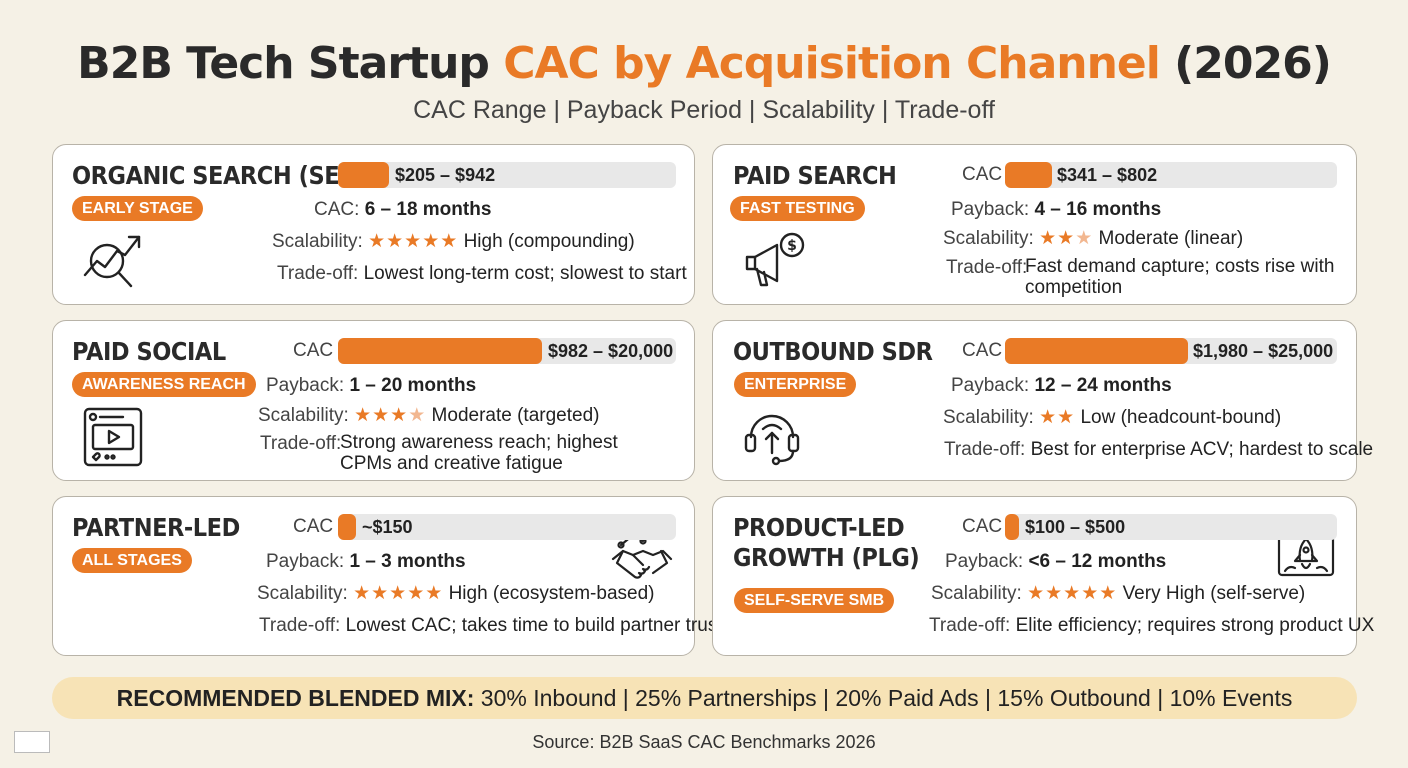  What do you see at coordinates (295, 698) in the screenshot?
I see `mix-label: RECOMMENDED BLENDED MIX:` at bounding box center [295, 698].